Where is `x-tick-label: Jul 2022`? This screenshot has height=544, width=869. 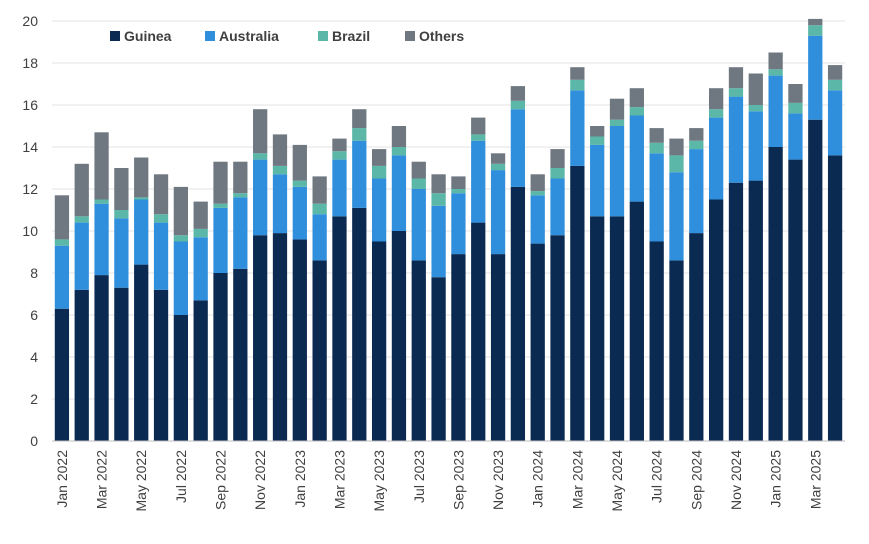 x-tick-label: Jul 2022 is located at coordinates (181, 476).